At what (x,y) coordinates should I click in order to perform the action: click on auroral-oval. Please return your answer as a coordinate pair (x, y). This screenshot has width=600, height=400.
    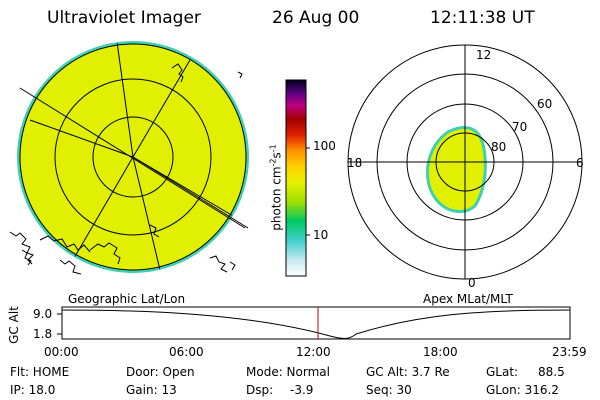
    Looking at the image, I should click on (456, 170).